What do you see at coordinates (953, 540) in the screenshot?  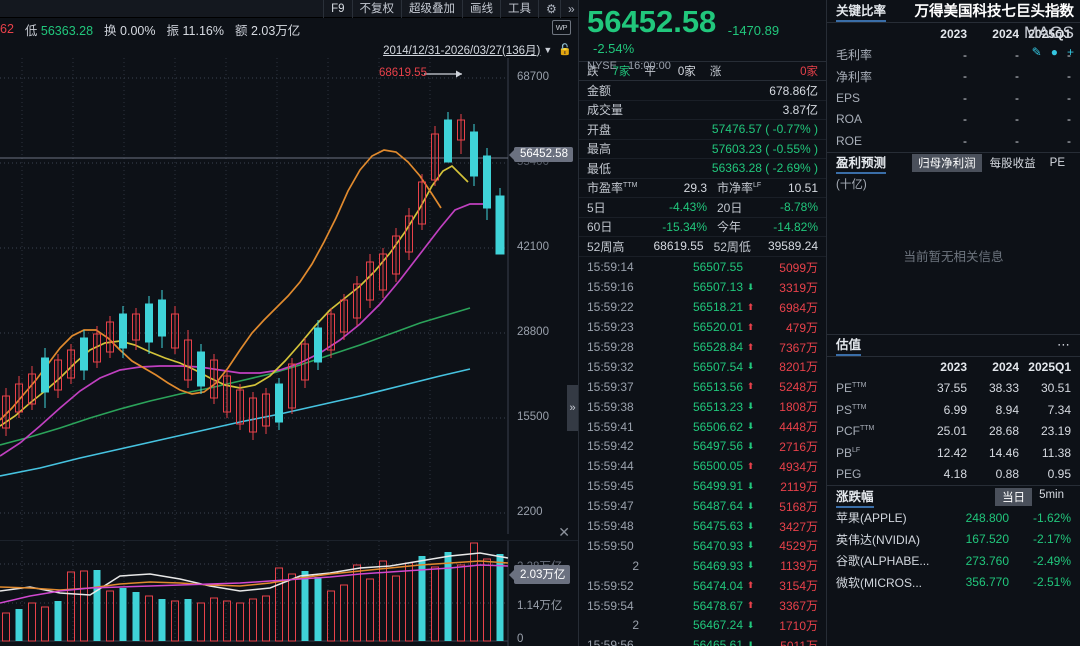 I see `constituent-row: 英伟达(NVIDIA) 167.520 -2.17%` at bounding box center [953, 540].